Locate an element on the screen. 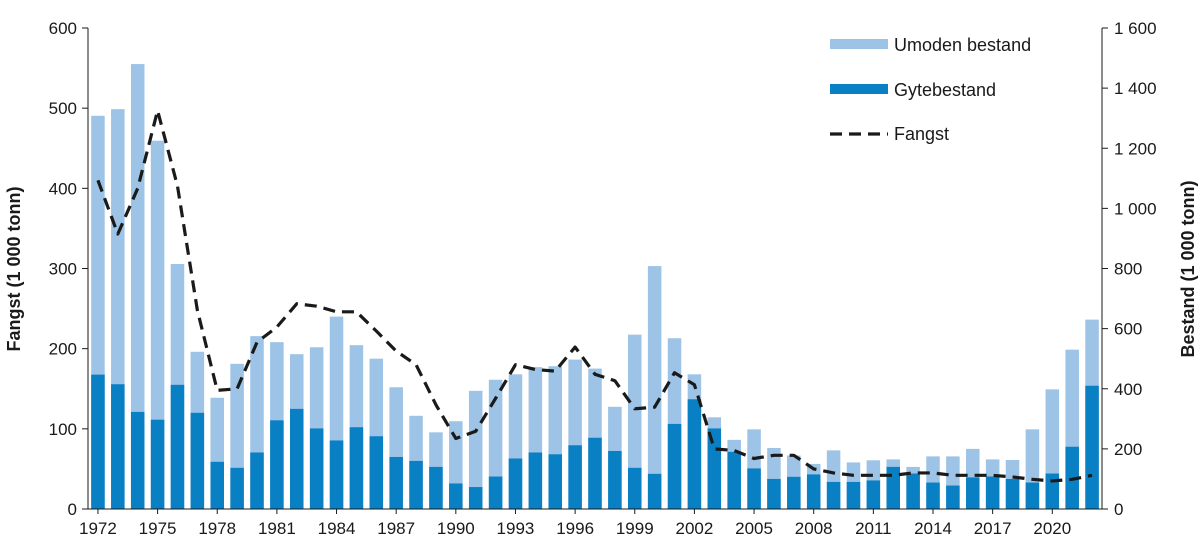 Image resolution: width=1200 pixels, height=558 pixels. bar-gyte-2005 is located at coordinates (754, 488).